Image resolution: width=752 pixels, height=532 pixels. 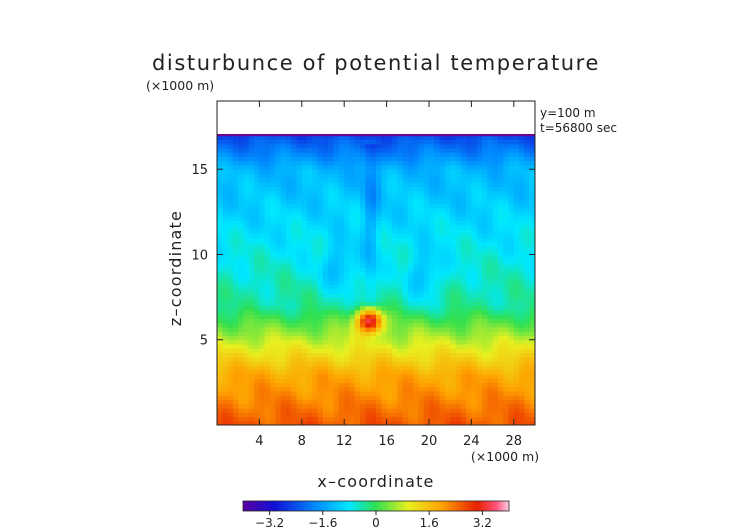 I want to click on colorbar-gradient, so click(x=376, y=506).